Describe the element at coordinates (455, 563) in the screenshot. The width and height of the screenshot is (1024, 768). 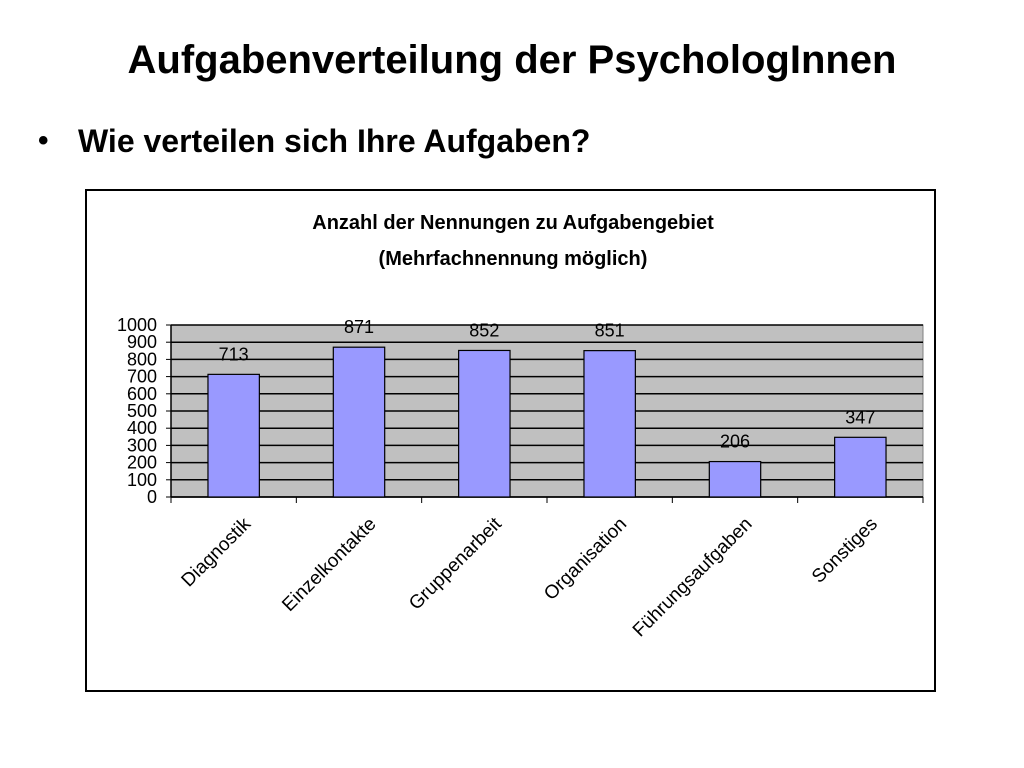
I see `x-category-label: Gruppenarbeit` at that location.